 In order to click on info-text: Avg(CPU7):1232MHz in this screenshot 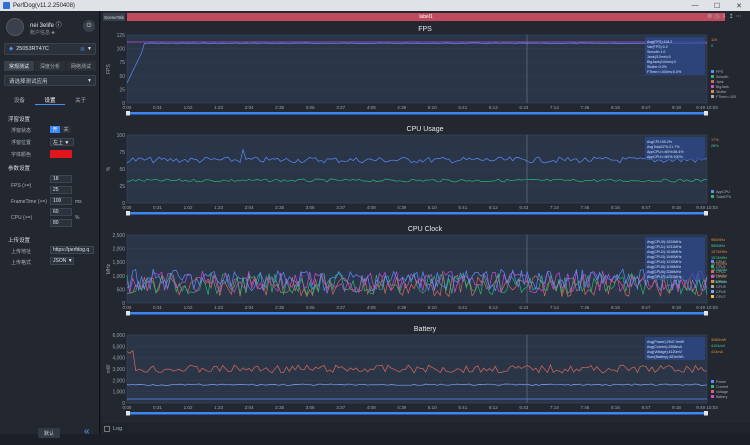, I will do `click(664, 277)`.